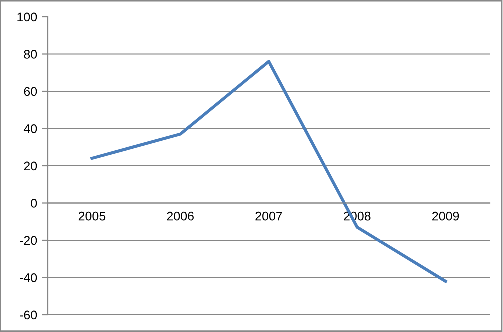 The width and height of the screenshot is (503, 332). What do you see at coordinates (31, 129) in the screenshot?
I see `y-tick-label: 40` at bounding box center [31, 129].